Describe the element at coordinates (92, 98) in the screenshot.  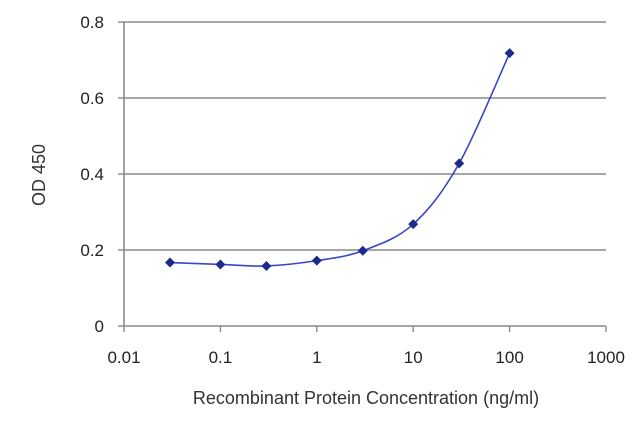
I see `y-tick-label: 0.6` at that location.